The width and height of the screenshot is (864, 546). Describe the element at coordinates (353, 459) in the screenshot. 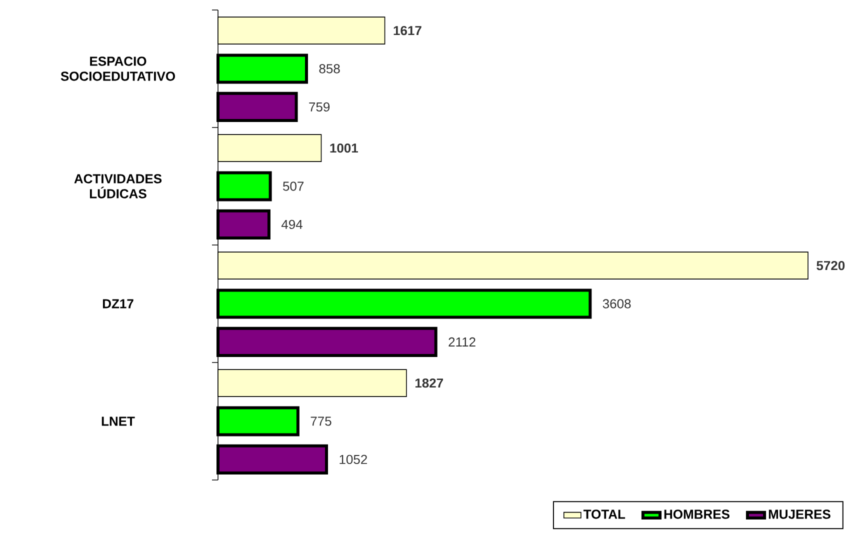

I see `data-label: 1052` at that location.